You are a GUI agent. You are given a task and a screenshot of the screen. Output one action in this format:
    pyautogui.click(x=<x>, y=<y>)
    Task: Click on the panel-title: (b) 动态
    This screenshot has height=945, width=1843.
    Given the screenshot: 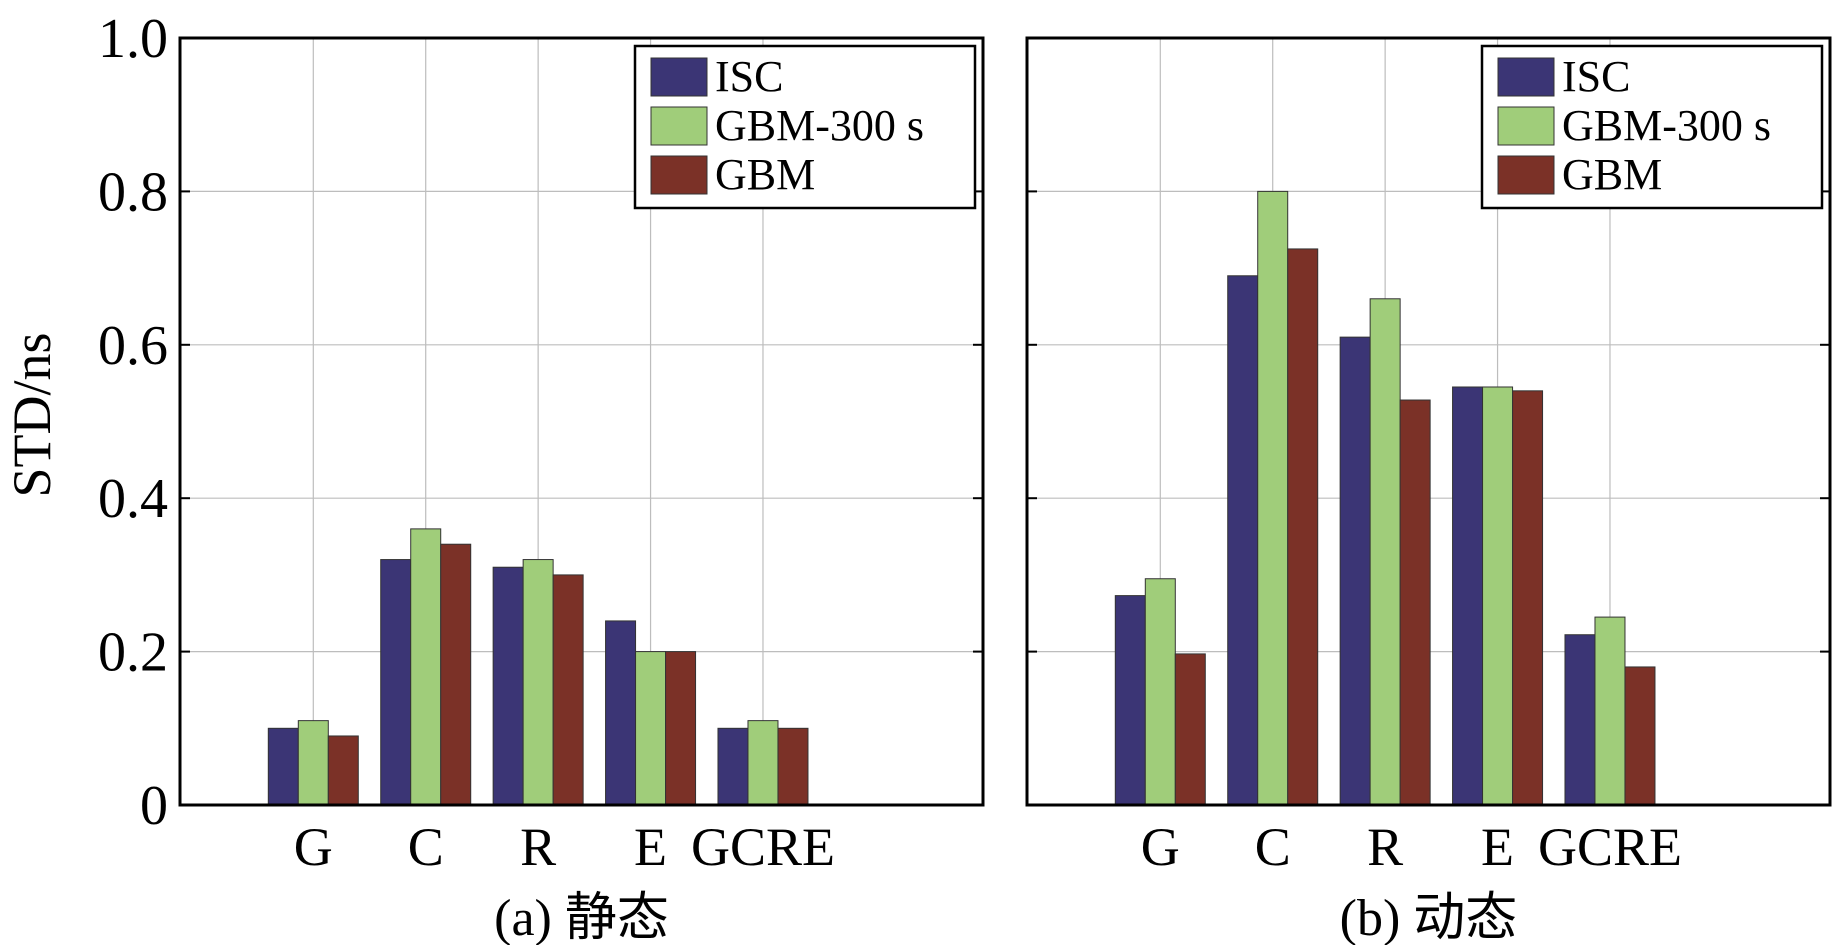 What is the action you would take?
    pyautogui.click(x=1429, y=917)
    